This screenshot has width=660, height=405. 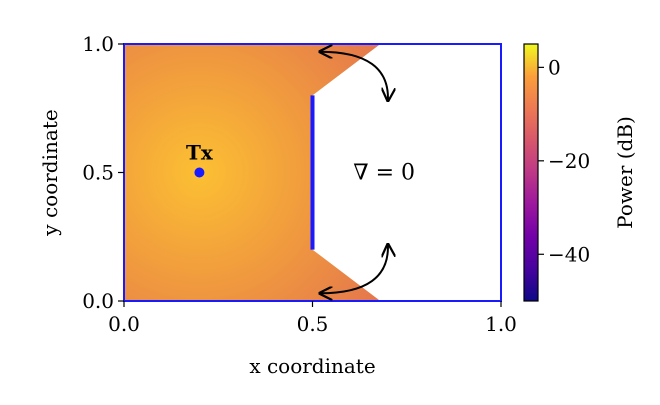 I want to click on transmitter-marker, so click(x=199, y=172).